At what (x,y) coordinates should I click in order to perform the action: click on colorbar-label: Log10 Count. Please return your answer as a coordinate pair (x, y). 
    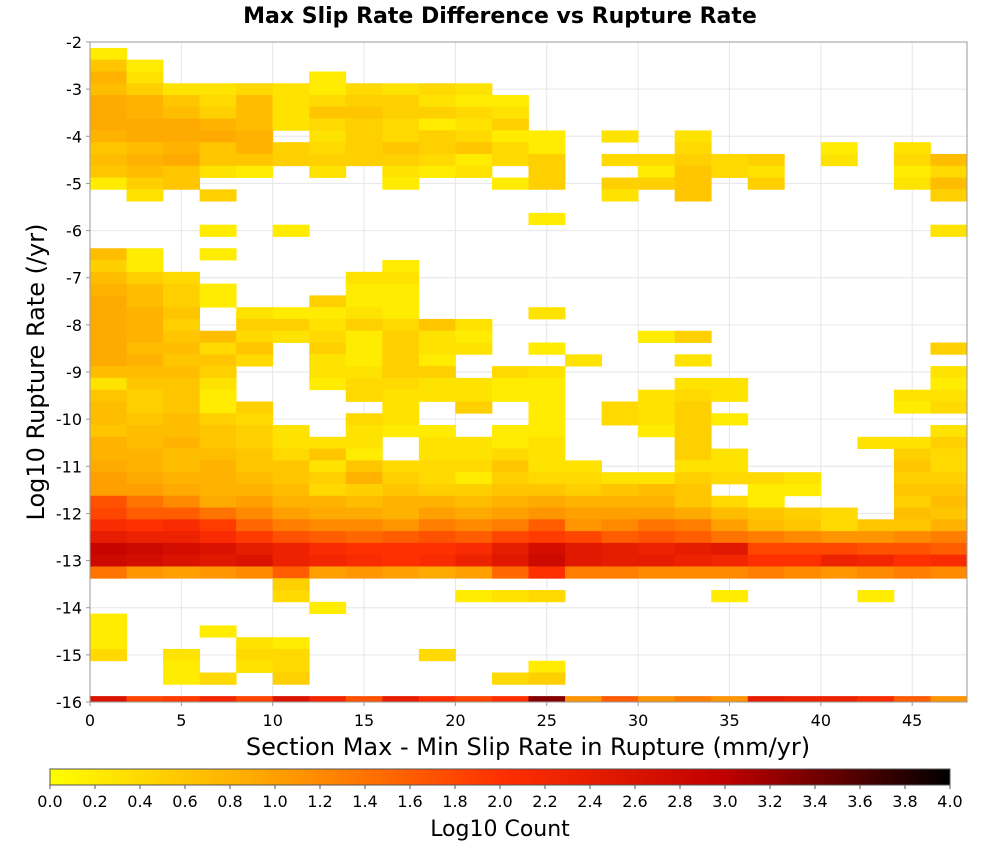
    Looking at the image, I should click on (500, 829).